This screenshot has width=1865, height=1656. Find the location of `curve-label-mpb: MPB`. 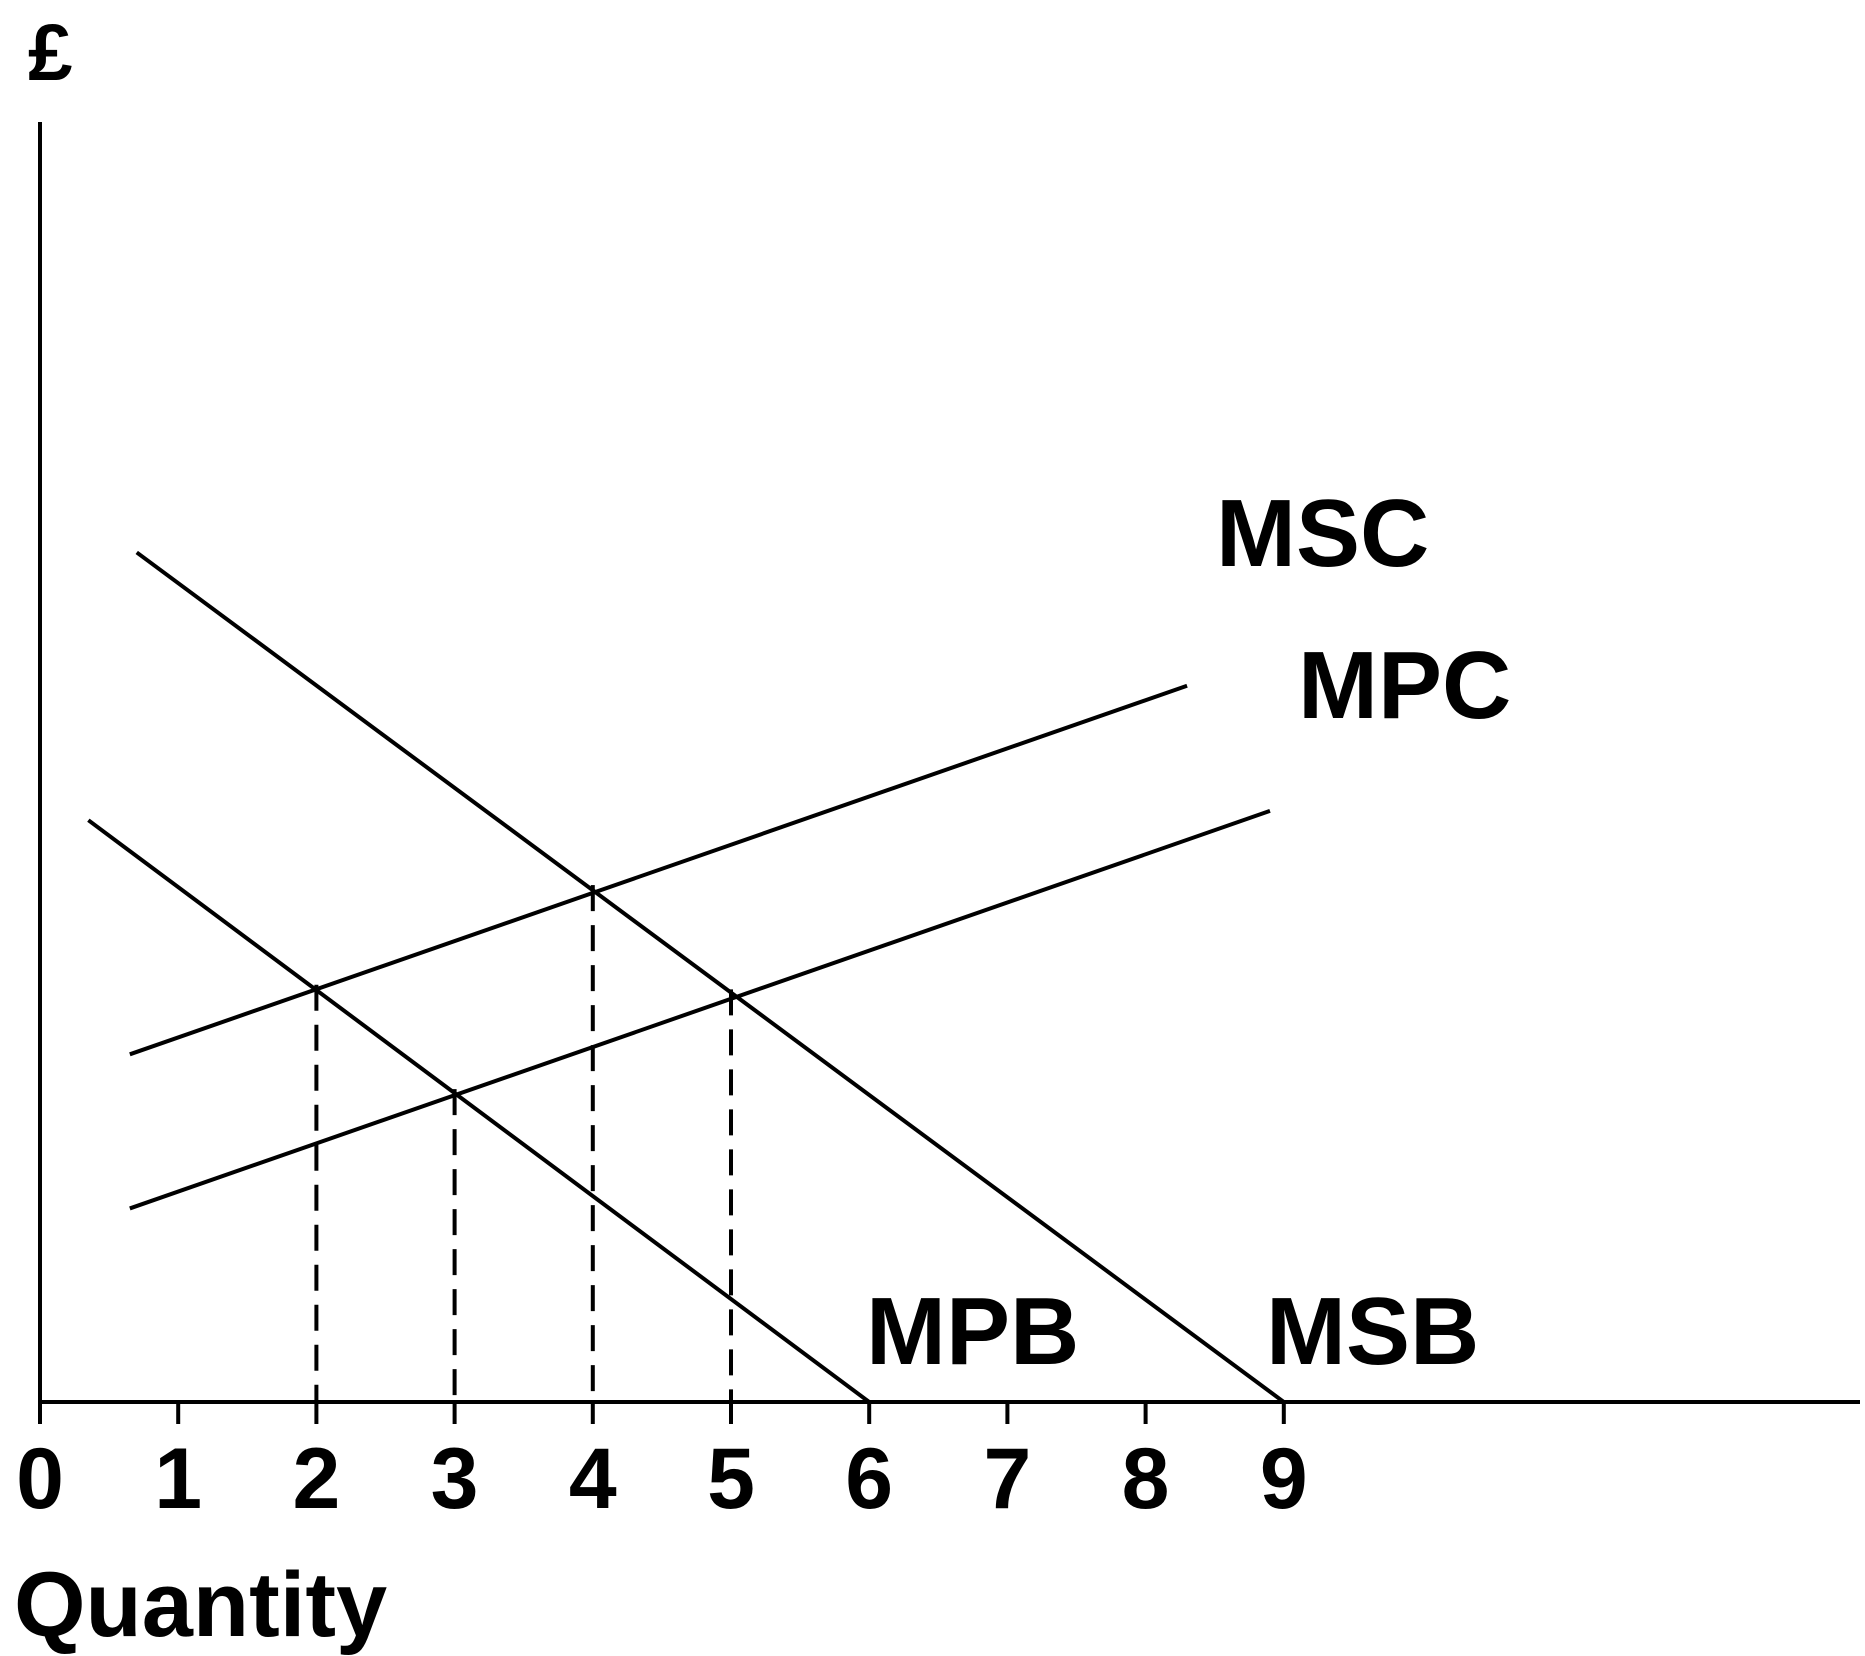

curve-label-mpb: MPB is located at coordinates (972, 1331).